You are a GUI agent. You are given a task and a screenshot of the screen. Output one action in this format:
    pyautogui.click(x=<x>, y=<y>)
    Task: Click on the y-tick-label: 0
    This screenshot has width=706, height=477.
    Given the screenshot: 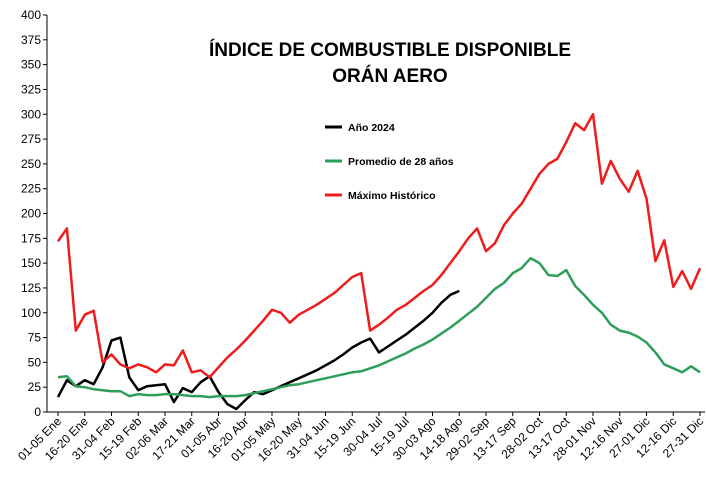 What is the action you would take?
    pyautogui.click(x=37, y=412)
    